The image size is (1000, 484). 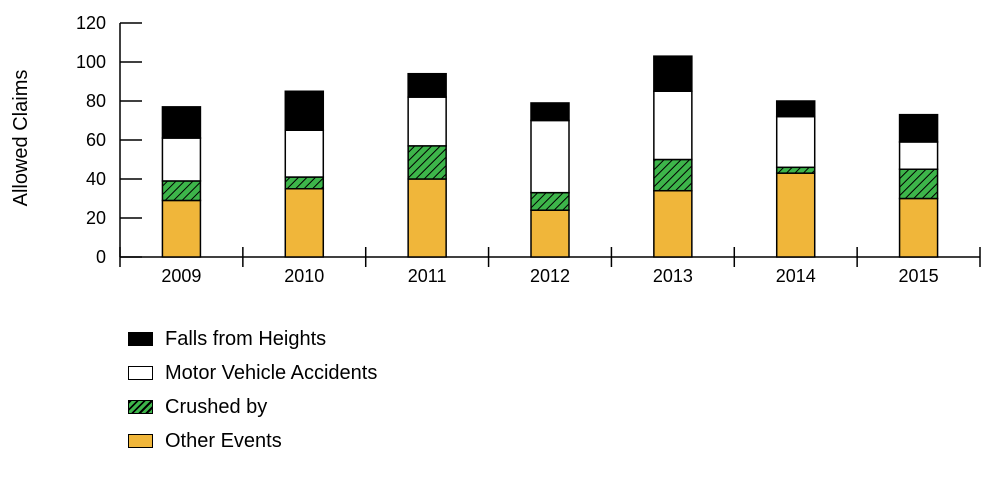 I want to click on x-tick-label: 2012, so click(x=550, y=276).